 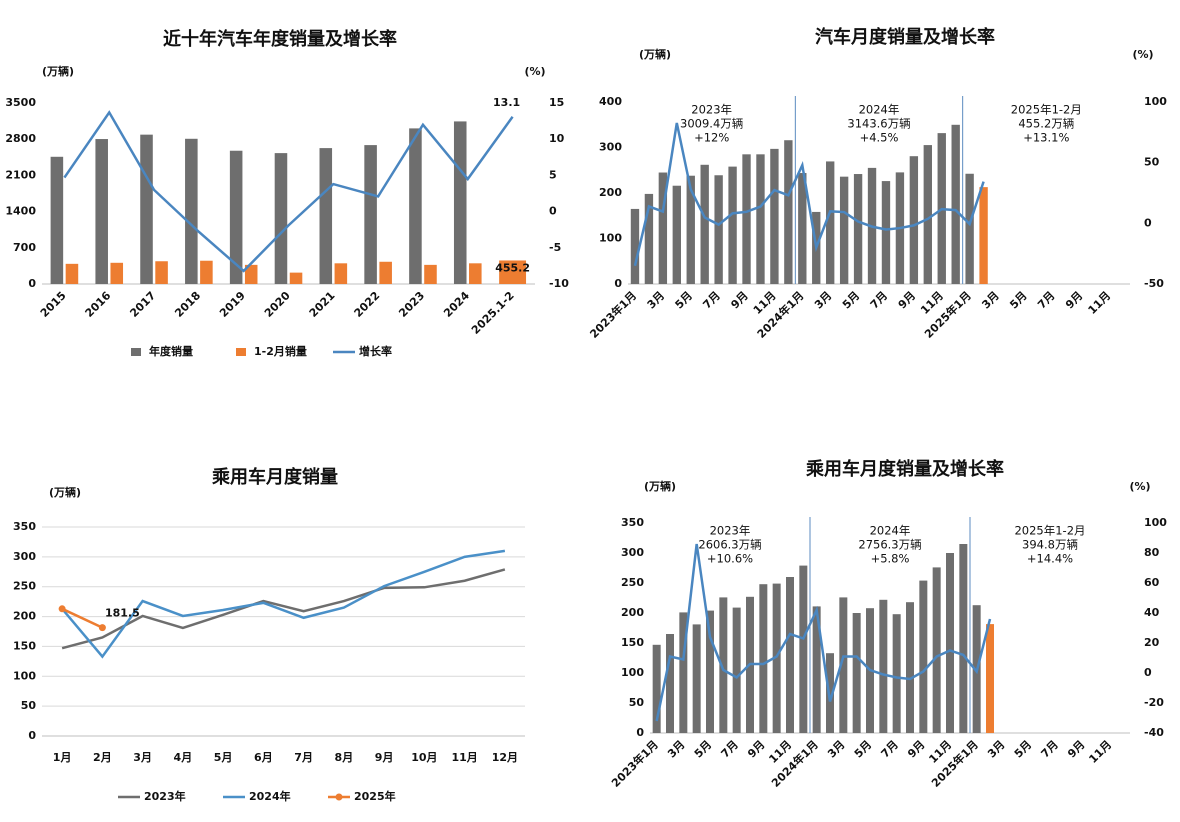 I want to click on annotation: +12%, so click(x=711, y=138).